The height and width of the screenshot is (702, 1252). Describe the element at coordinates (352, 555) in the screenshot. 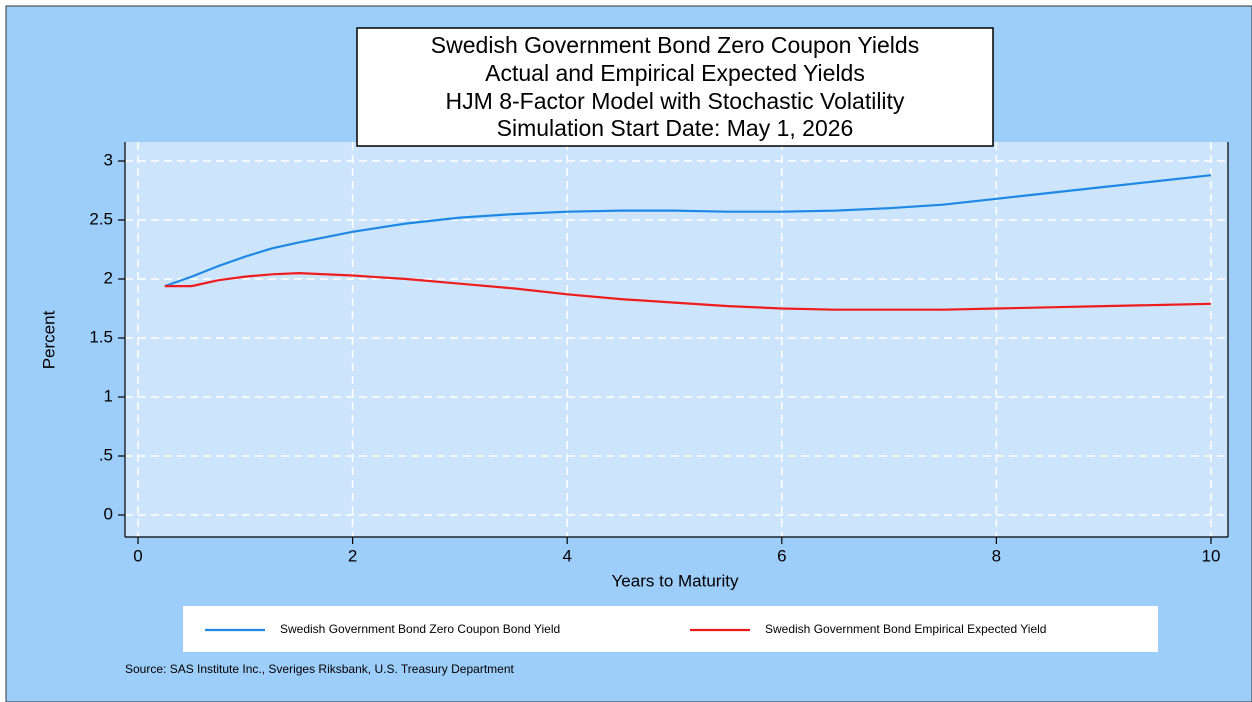

I see `x-tick-label: 2` at that location.